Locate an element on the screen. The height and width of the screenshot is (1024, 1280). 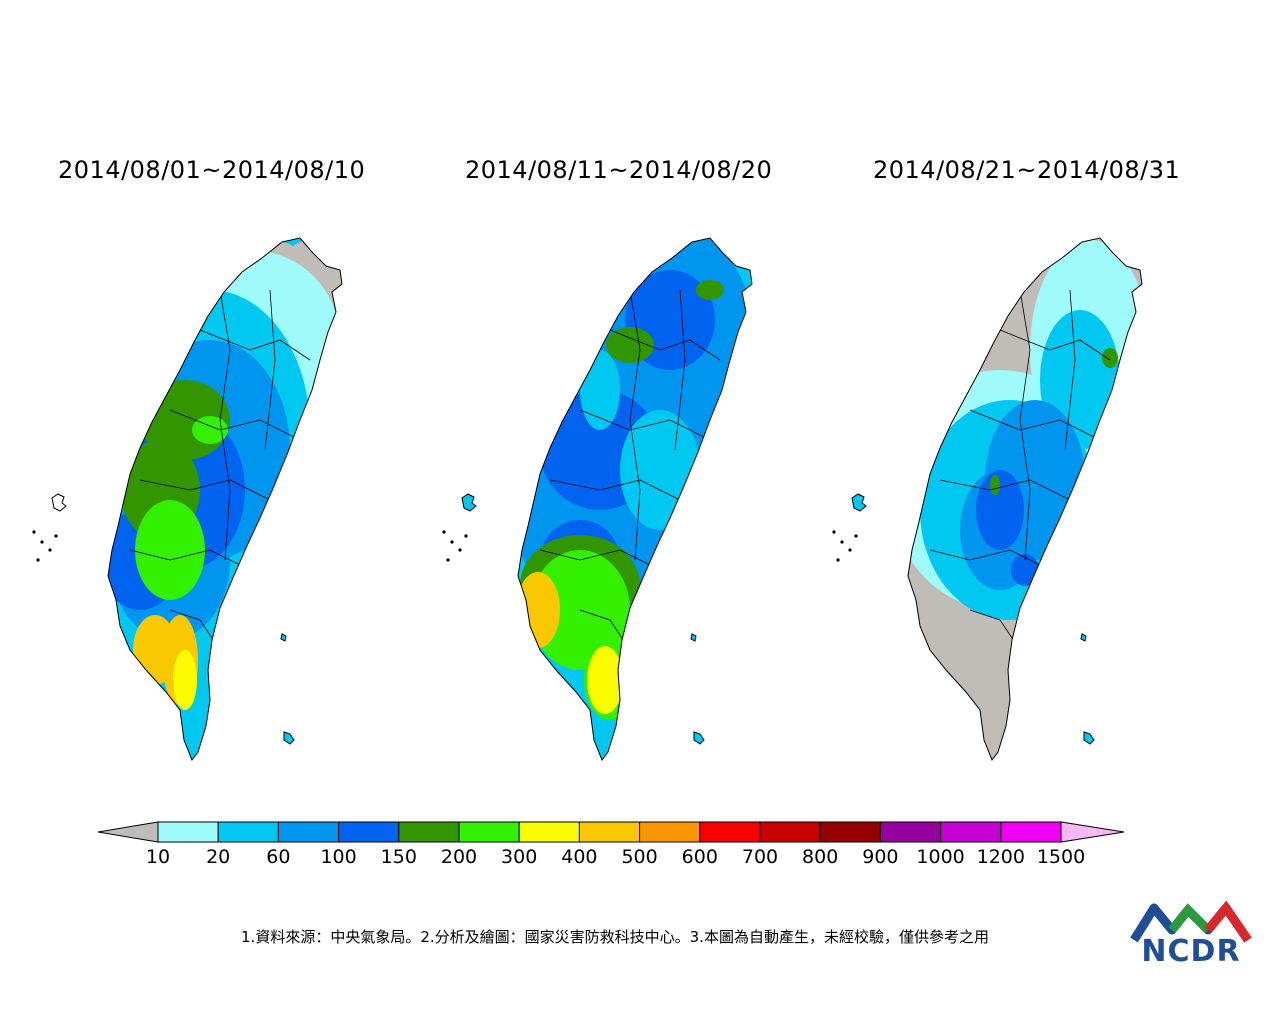
colorbar-tick-label: 200 is located at coordinates (459, 857).